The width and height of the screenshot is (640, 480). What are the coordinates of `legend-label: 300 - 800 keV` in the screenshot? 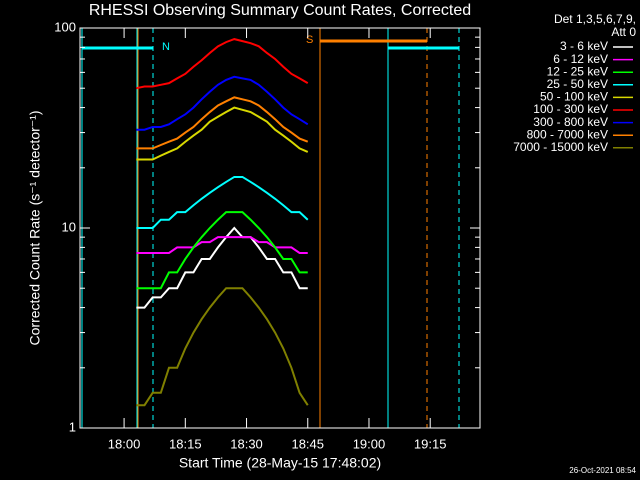 It's located at (570, 122).